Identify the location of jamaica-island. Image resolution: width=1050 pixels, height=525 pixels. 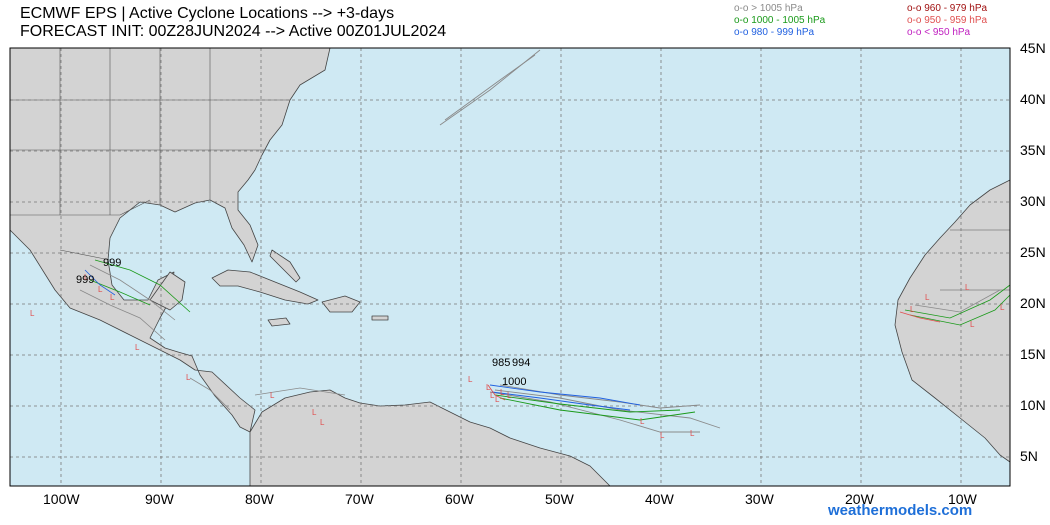
(279, 322).